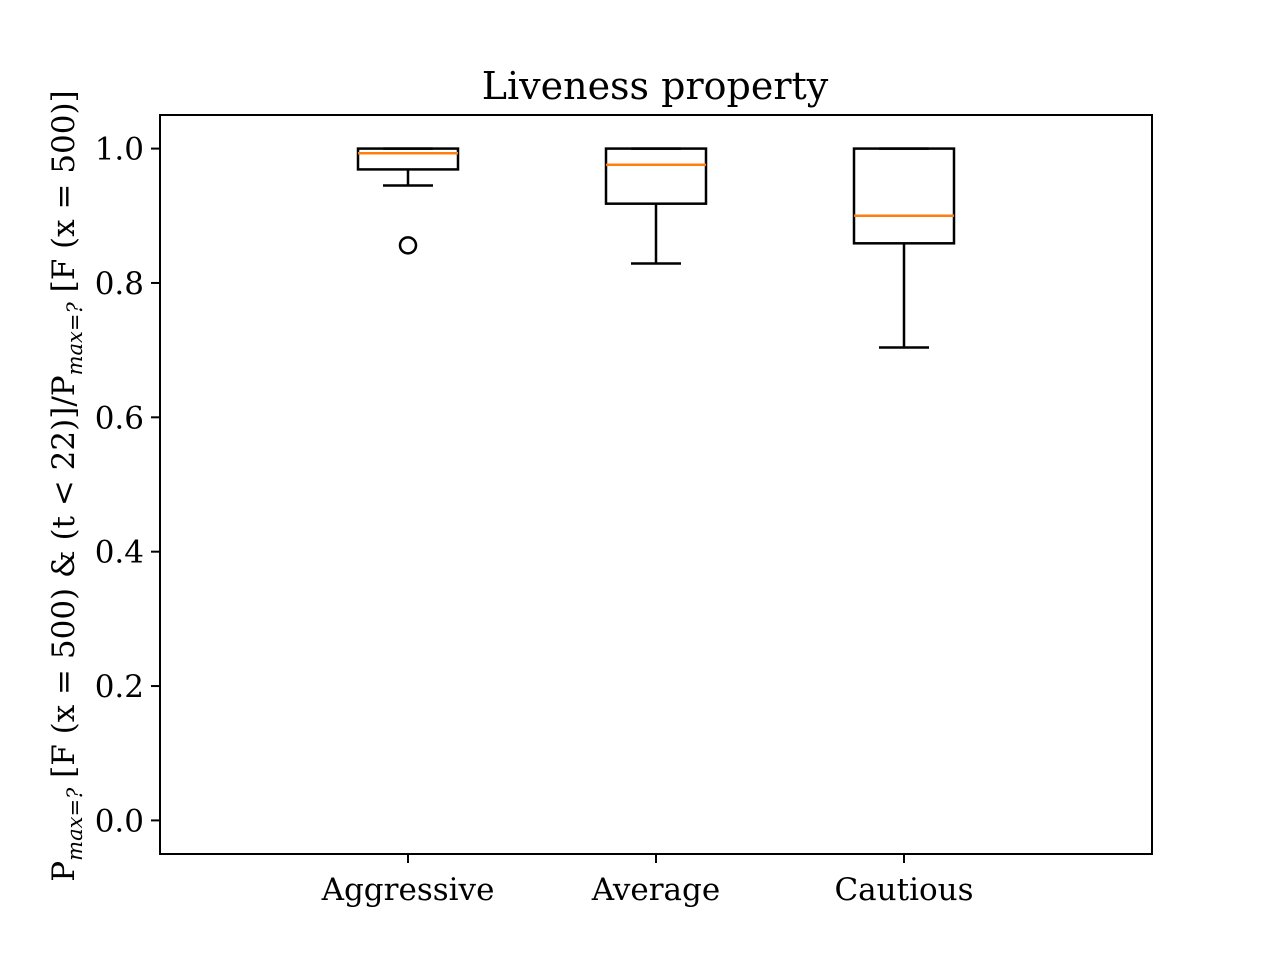 The width and height of the screenshot is (1280, 960). What do you see at coordinates (119, 553) in the screenshot?
I see `y-tick-label: 0.4` at bounding box center [119, 553].